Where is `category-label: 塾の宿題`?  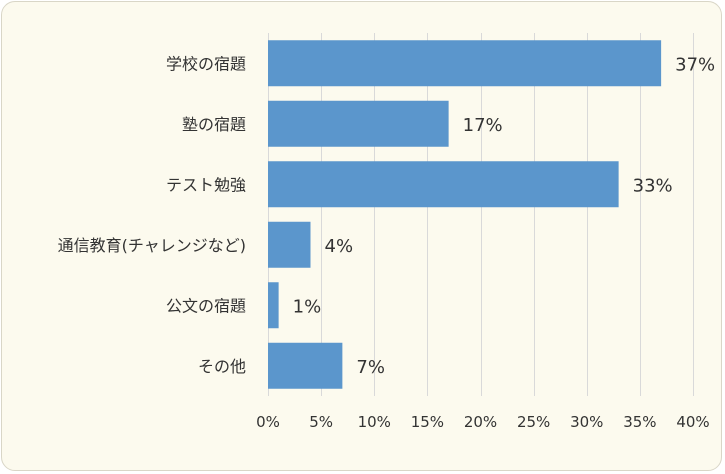 category-label: 塾の宿題 is located at coordinates (214, 124).